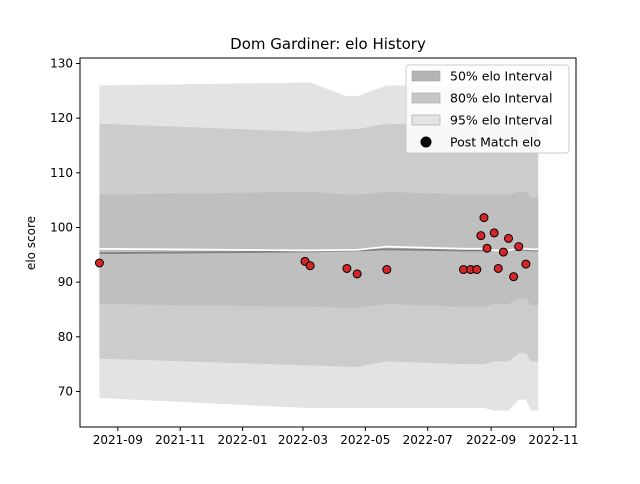  Describe the element at coordinates (495, 142) in the screenshot. I see `legend-label: Post Match elo` at that location.